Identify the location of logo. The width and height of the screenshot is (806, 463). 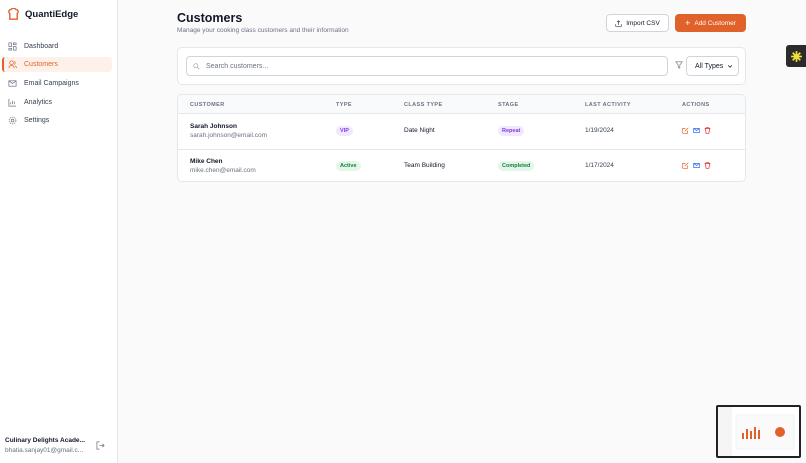
(13, 14).